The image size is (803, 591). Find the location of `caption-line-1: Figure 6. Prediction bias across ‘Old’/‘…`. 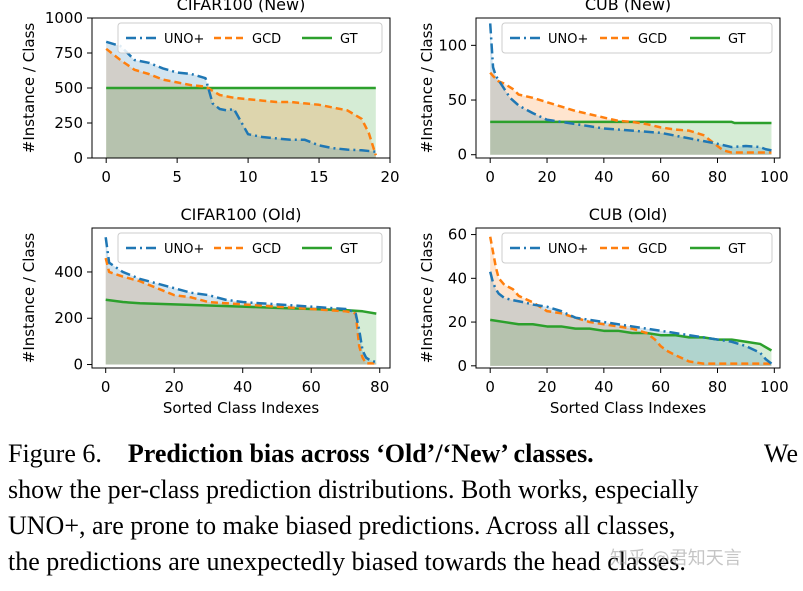

caption-line-1: Figure 6. Prediction bias across ‘Old’/‘… is located at coordinates (403, 454).